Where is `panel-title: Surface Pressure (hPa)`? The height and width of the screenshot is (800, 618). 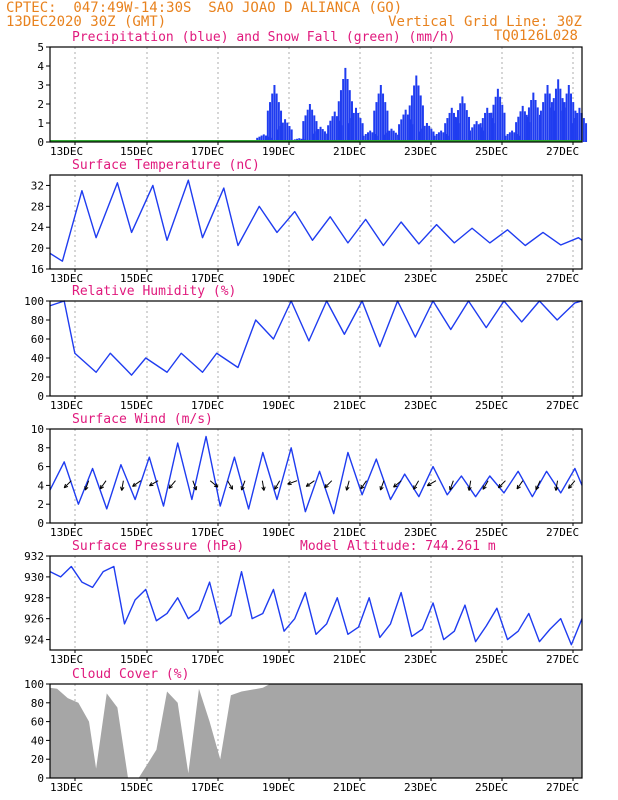 panel-title: Surface Pressure (hPa) is located at coordinates (158, 546).